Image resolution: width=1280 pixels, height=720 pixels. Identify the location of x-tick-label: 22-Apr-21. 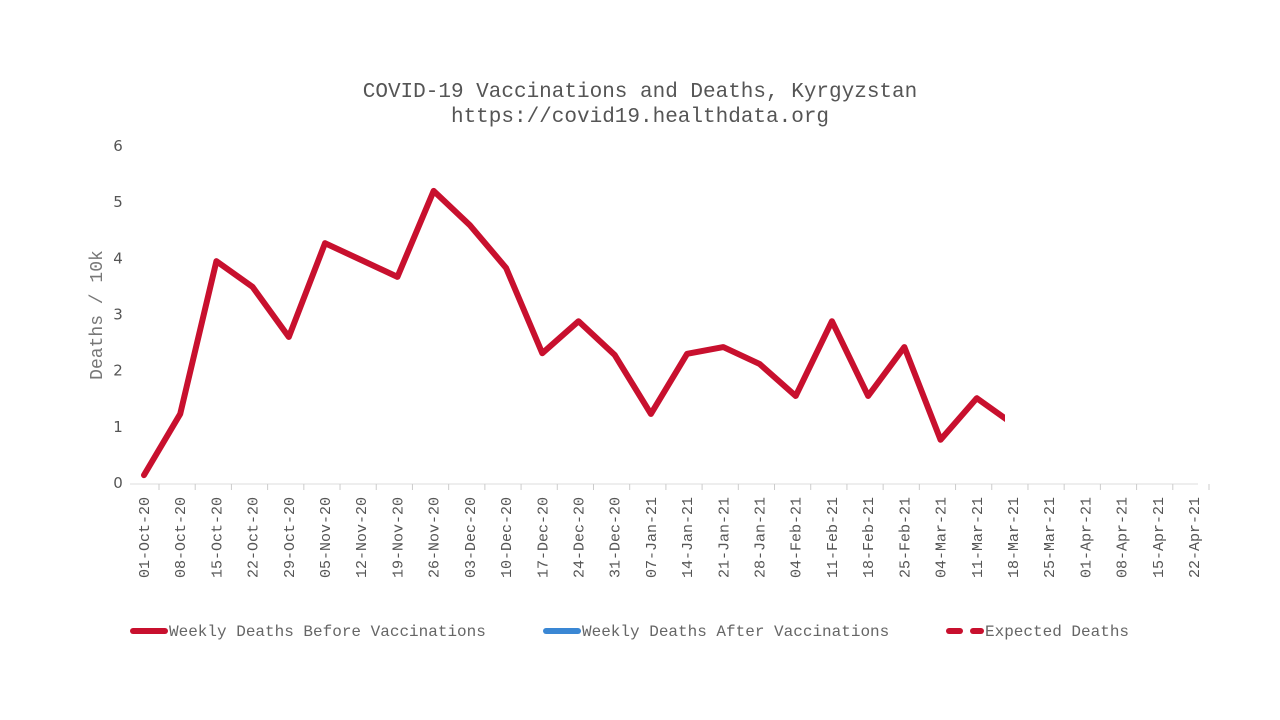
(1195, 537).